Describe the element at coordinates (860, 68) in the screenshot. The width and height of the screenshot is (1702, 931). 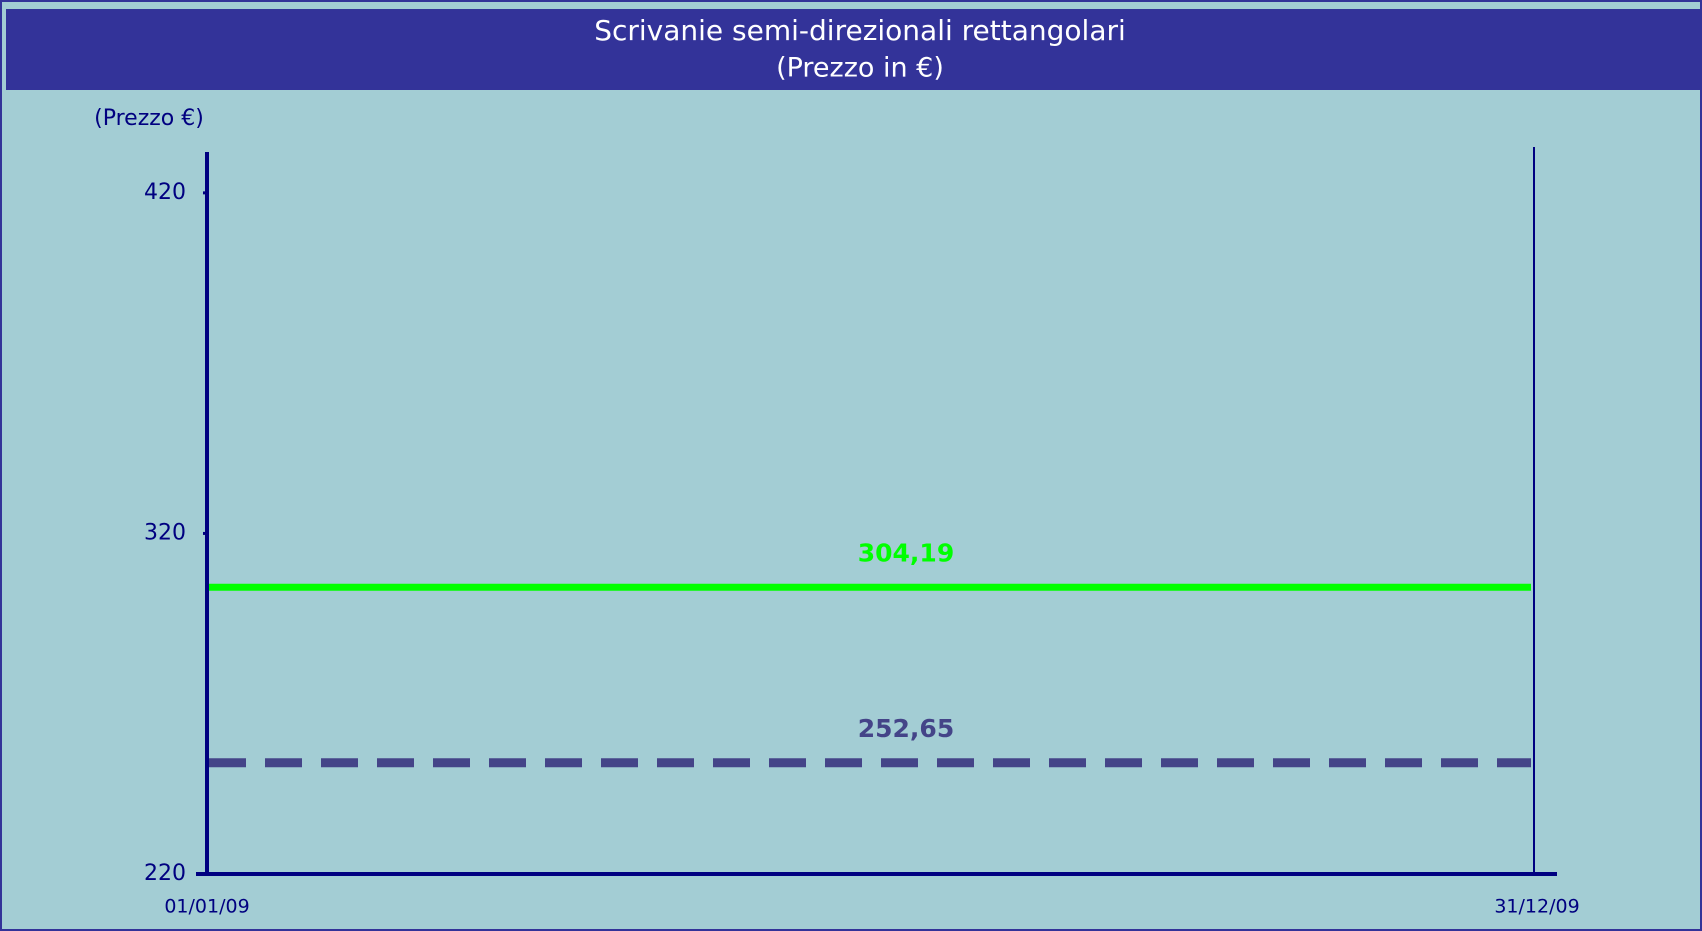
I see `chart-subtitle: (Prezzo in €)` at that location.